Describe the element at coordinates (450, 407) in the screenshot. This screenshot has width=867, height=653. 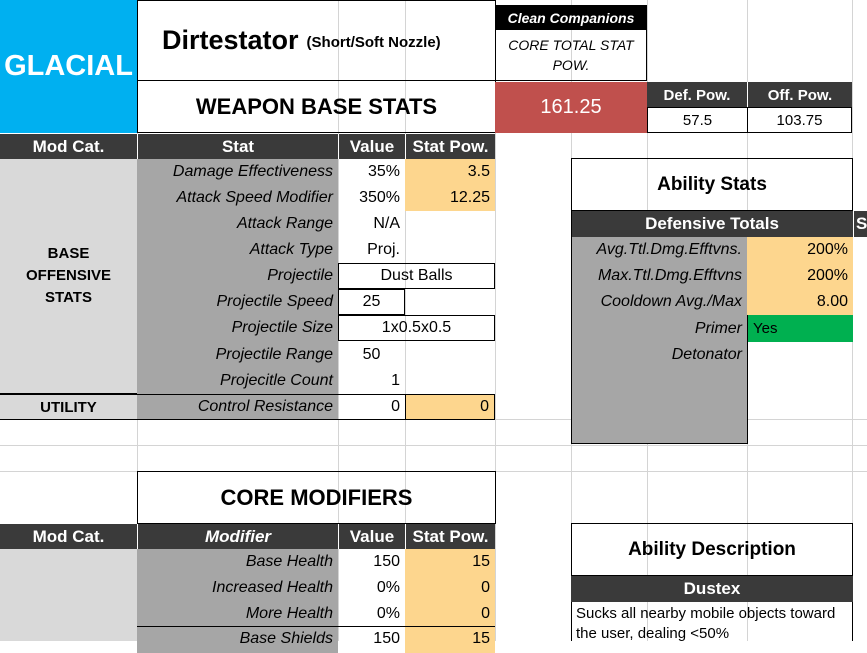
I see `stat-pow-cell: 0` at that location.